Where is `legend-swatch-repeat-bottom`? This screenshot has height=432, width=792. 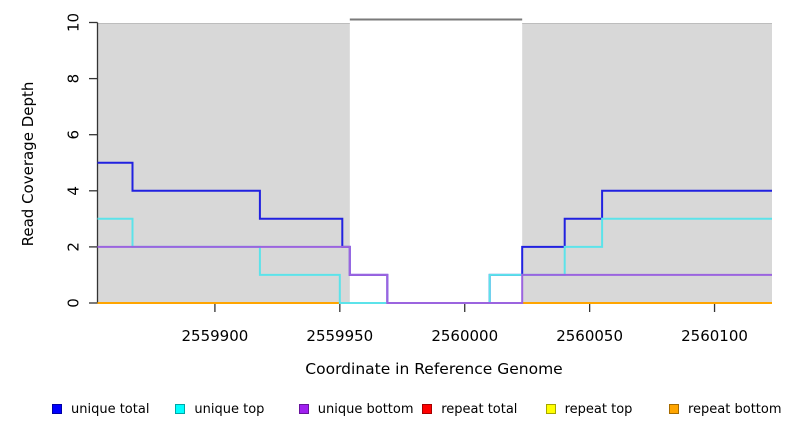
legend-swatch-repeat-bottom is located at coordinates (674, 409).